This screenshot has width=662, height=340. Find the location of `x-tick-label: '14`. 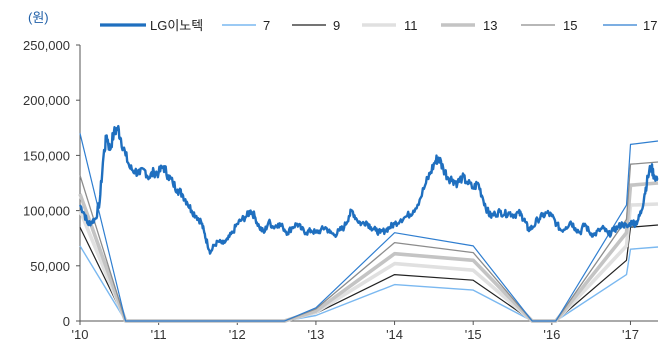

x-tick-label: '14 is located at coordinates (394, 333).